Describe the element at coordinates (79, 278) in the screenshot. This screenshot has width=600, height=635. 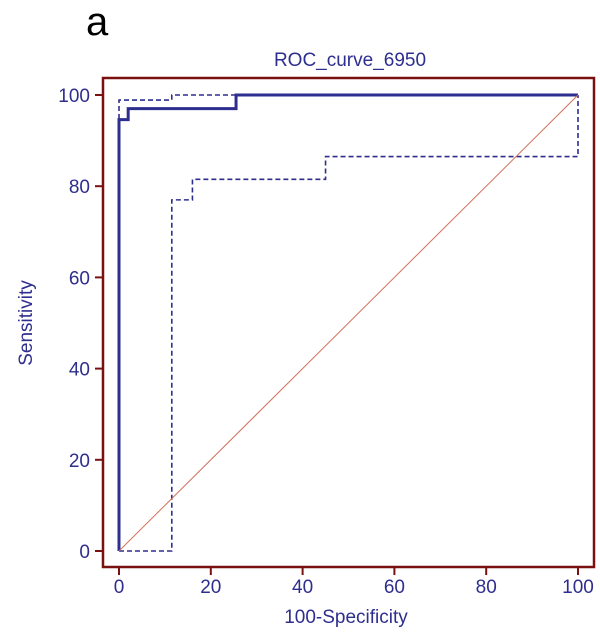
I see `y-tick-label-60: 60` at that location.